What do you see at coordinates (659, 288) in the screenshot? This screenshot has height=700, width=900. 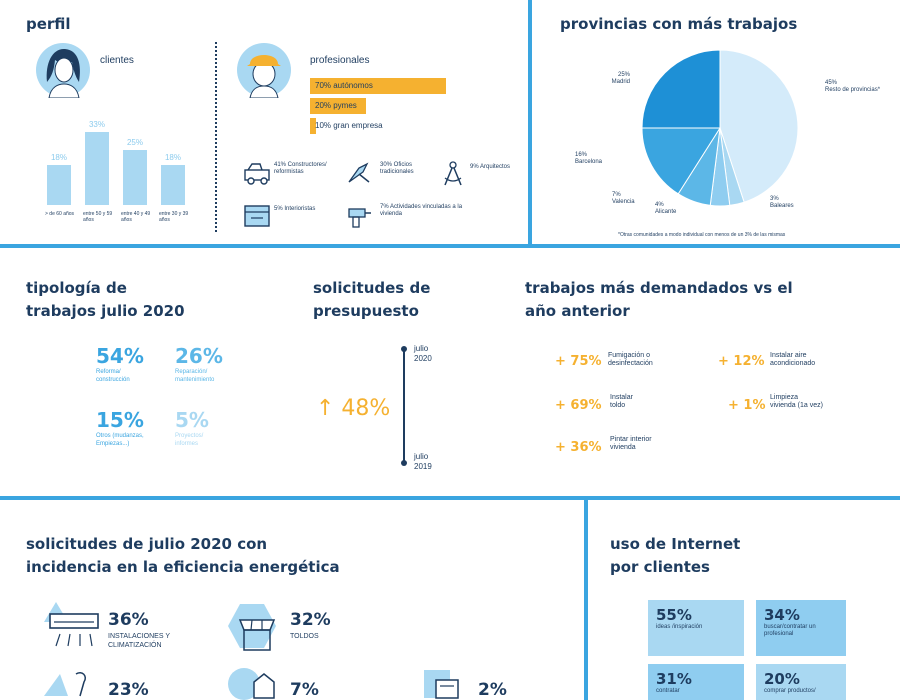 I see `trabajos-title-line1: trabajos más demandados vs el` at bounding box center [659, 288].